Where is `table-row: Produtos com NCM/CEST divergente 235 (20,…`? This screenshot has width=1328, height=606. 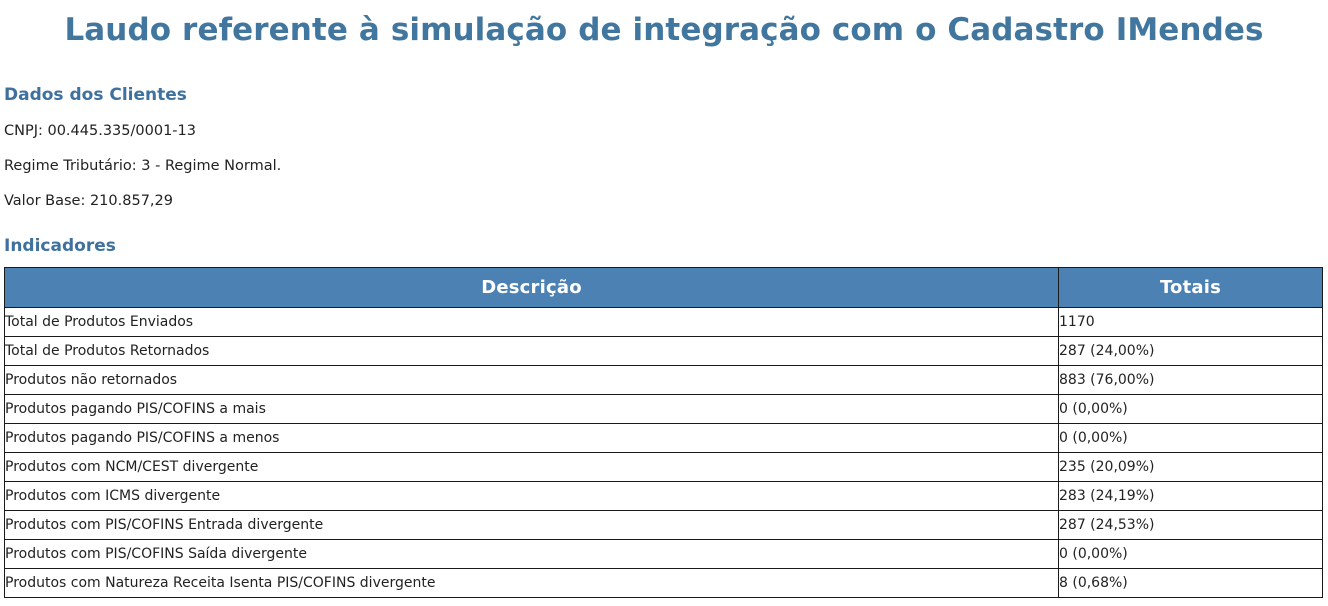
table-row: Produtos com NCM/CEST divergente 235 (20,… is located at coordinates (663, 467).